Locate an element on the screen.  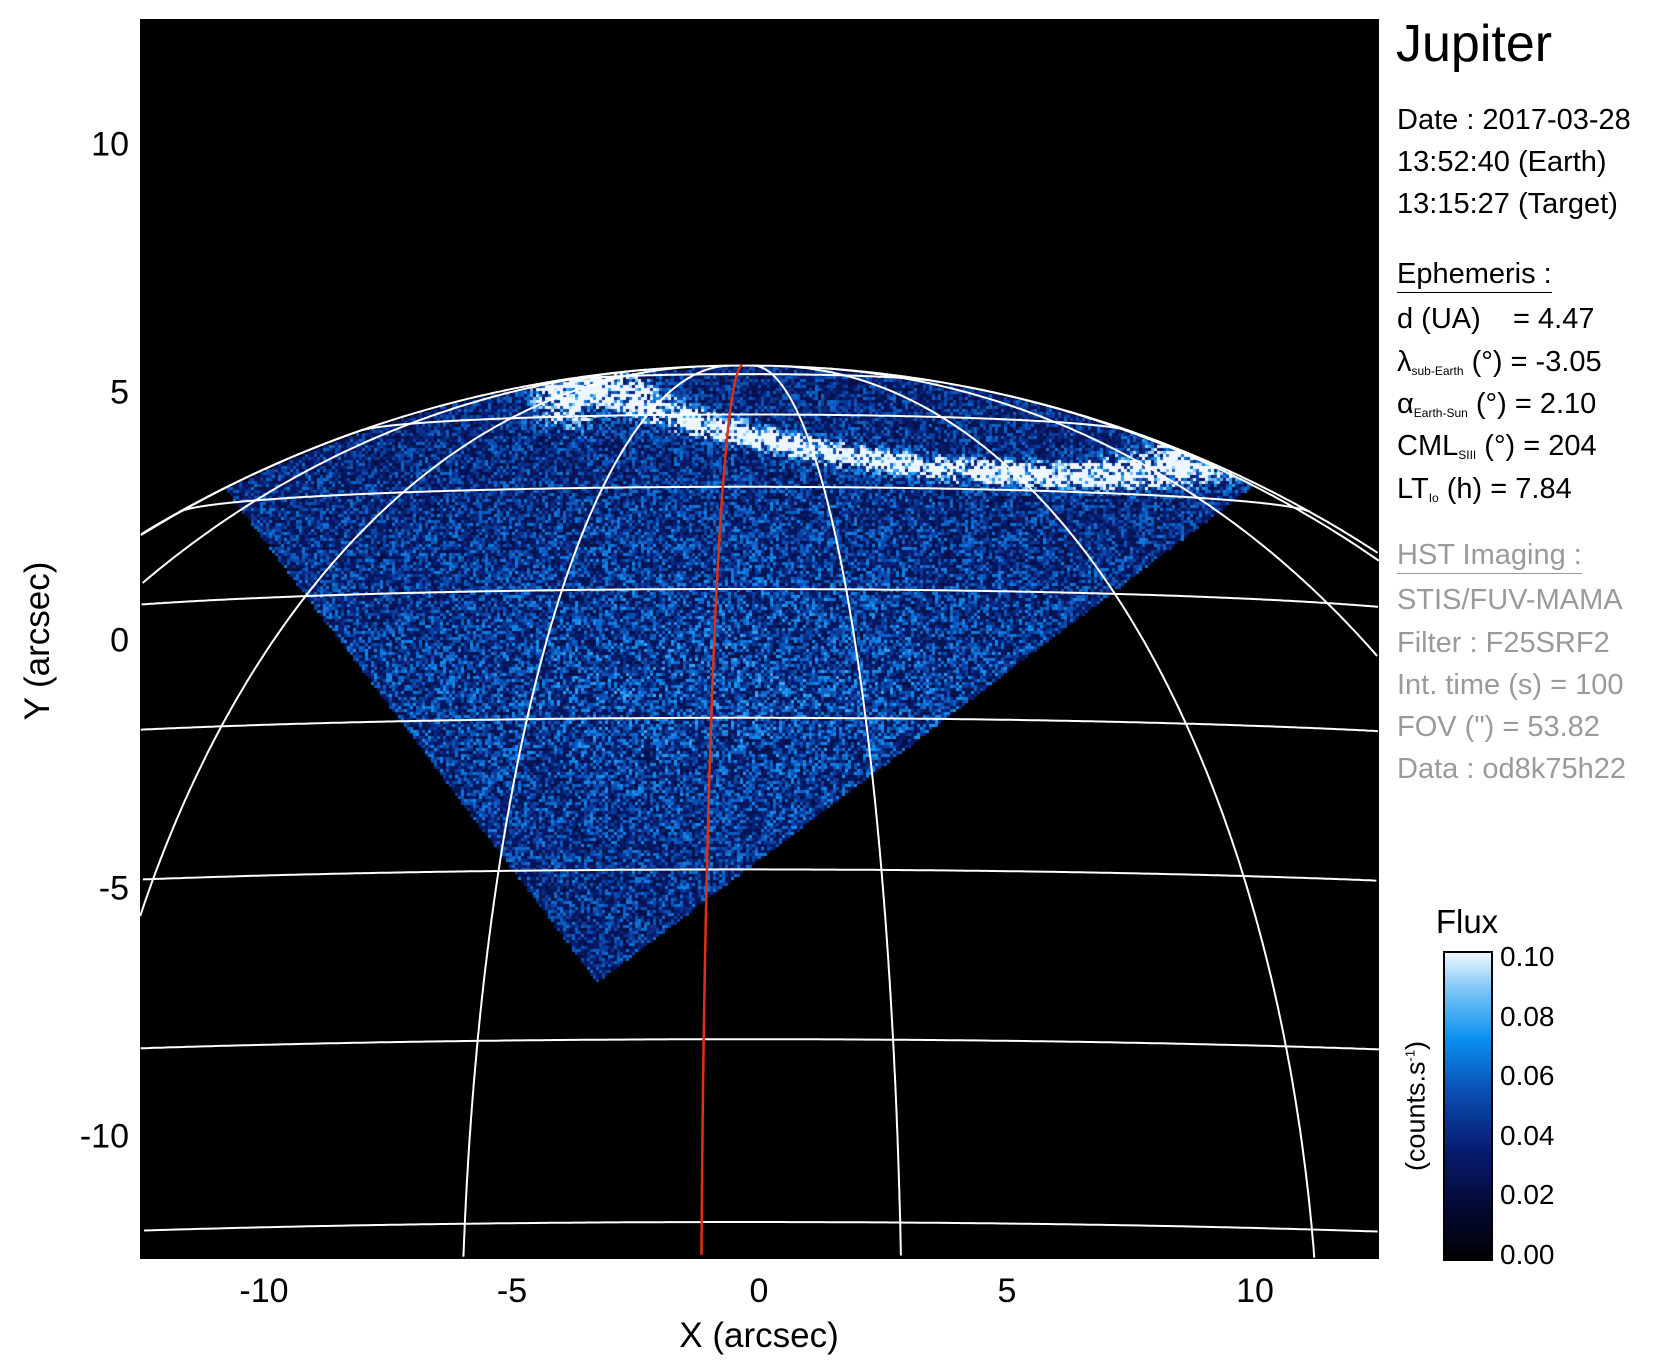
colorbar-tick-label: 0.08 is located at coordinates (1527, 1016).